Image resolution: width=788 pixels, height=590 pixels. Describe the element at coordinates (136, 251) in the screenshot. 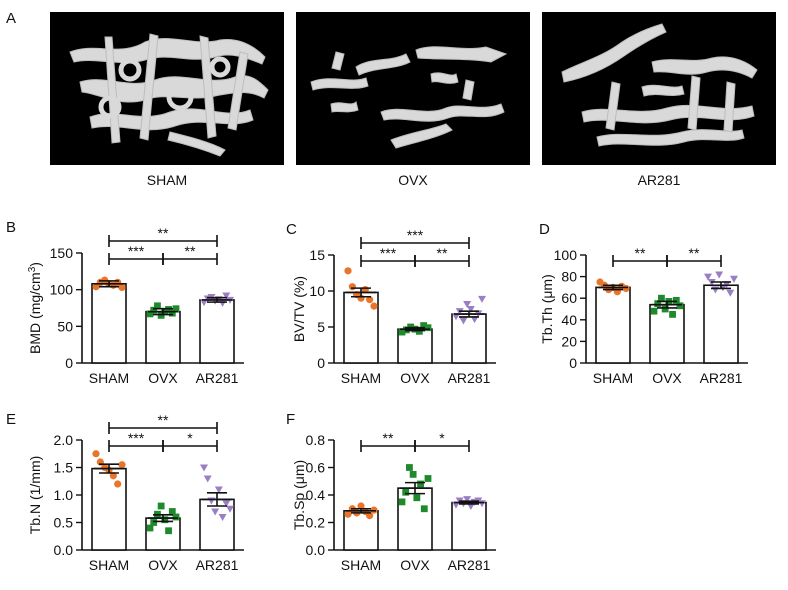

I see `panel-b-sig-label: ***` at that location.